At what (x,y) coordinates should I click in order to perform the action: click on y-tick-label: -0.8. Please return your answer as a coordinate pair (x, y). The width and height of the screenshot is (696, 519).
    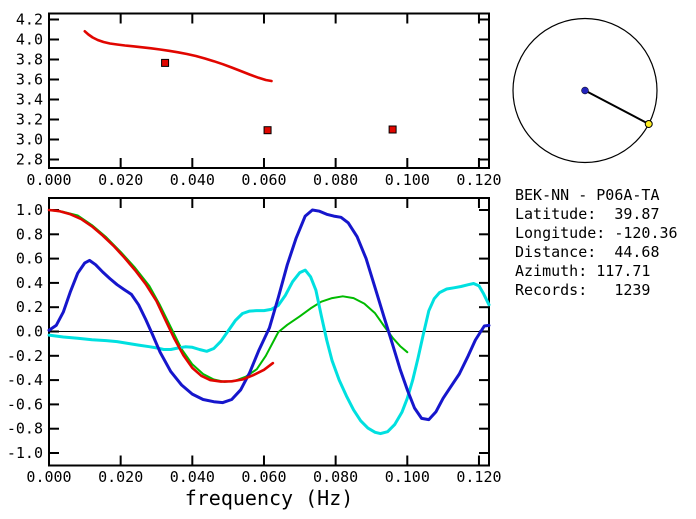
    Looking at the image, I should click on (25, 429).